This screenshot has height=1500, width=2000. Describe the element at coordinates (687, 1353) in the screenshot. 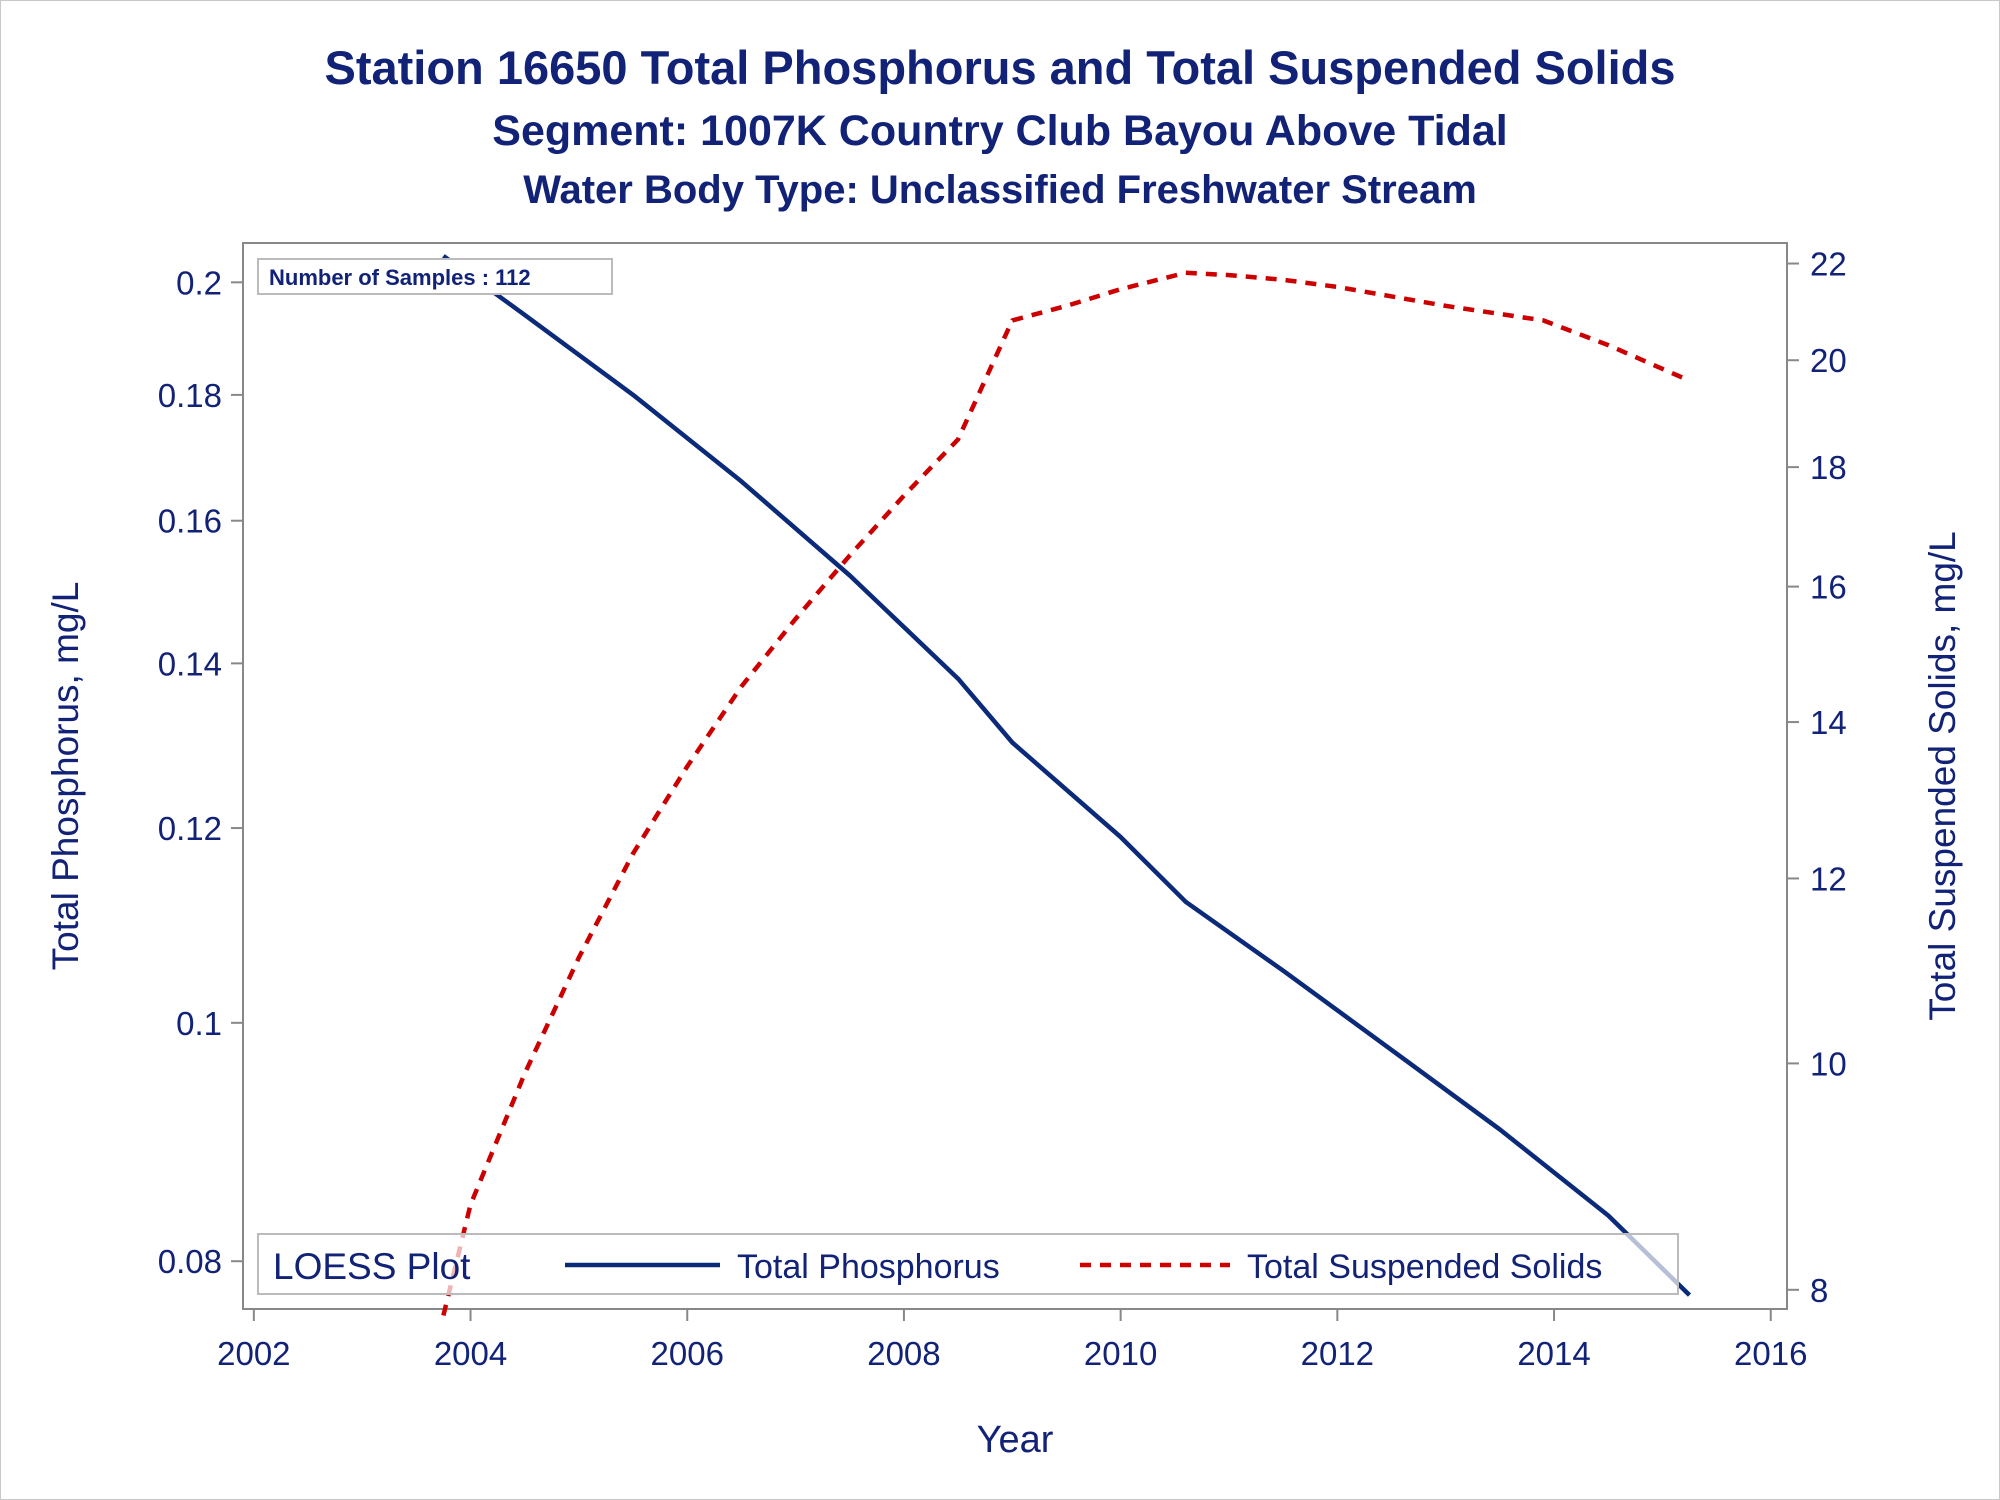

I see `x-tick-label: 2006` at that location.